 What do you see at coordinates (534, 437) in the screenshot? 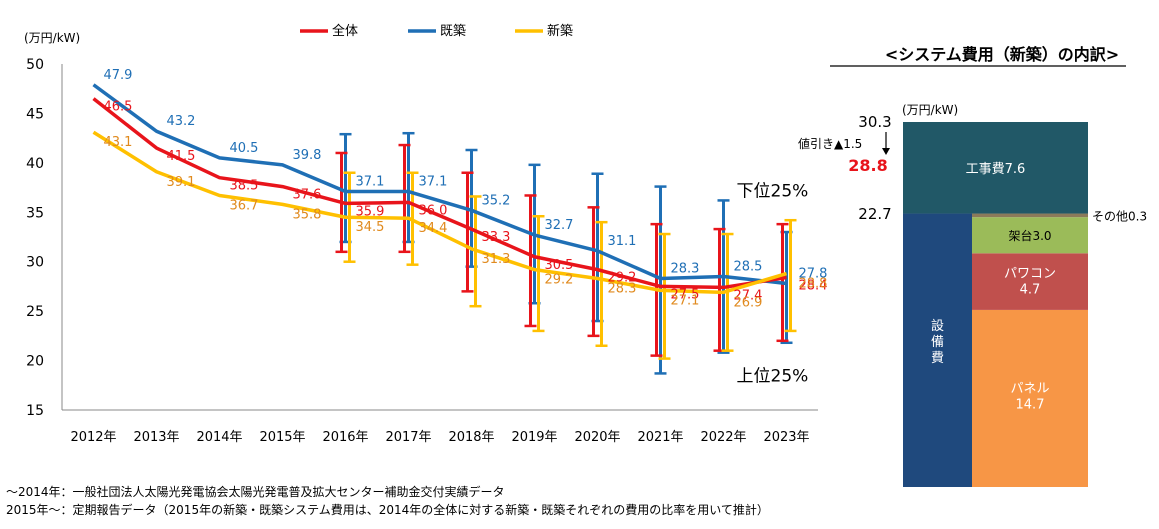
I see `x-tick-label: 2019年` at bounding box center [534, 437].